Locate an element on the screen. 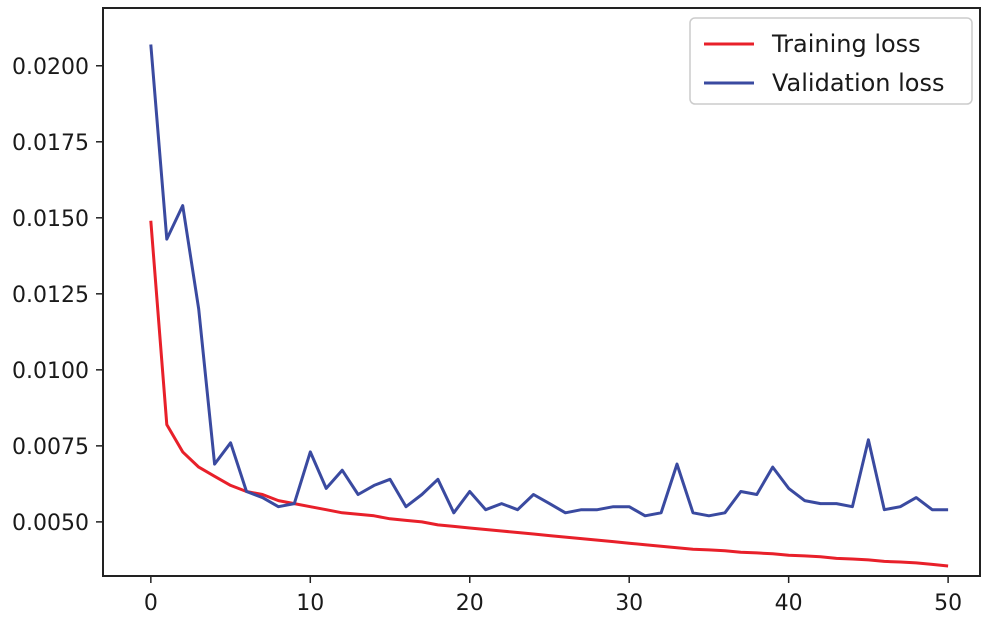  x-tick-label: 0 is located at coordinates (151, 603).